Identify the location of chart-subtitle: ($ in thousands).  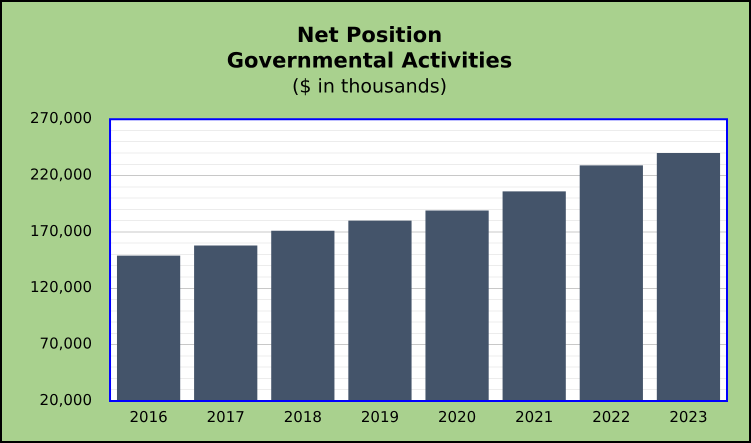
(370, 87).